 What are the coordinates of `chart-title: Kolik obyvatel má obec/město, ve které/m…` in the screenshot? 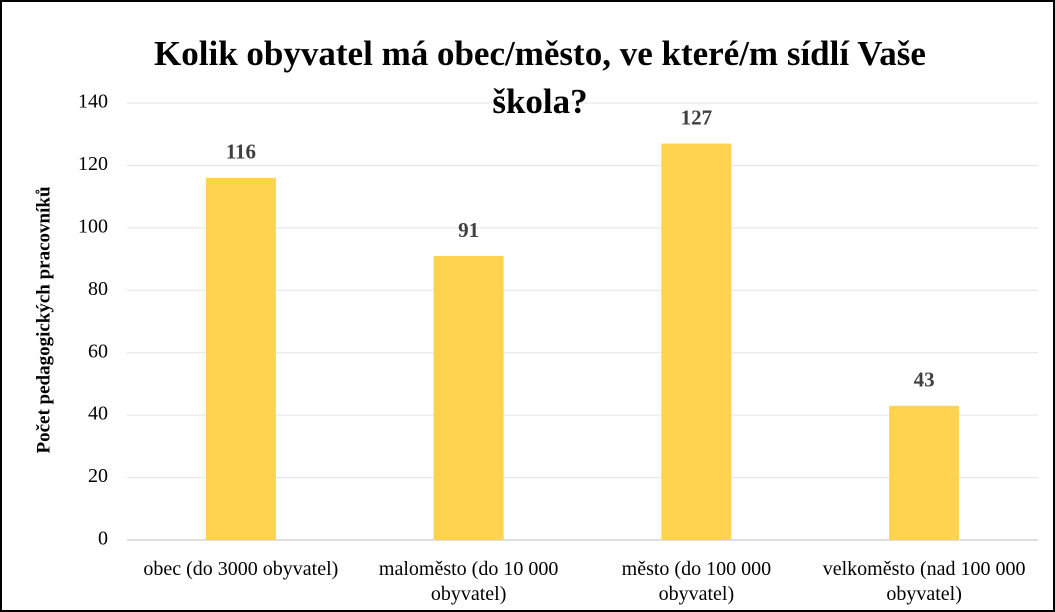 It's located at (540, 77).